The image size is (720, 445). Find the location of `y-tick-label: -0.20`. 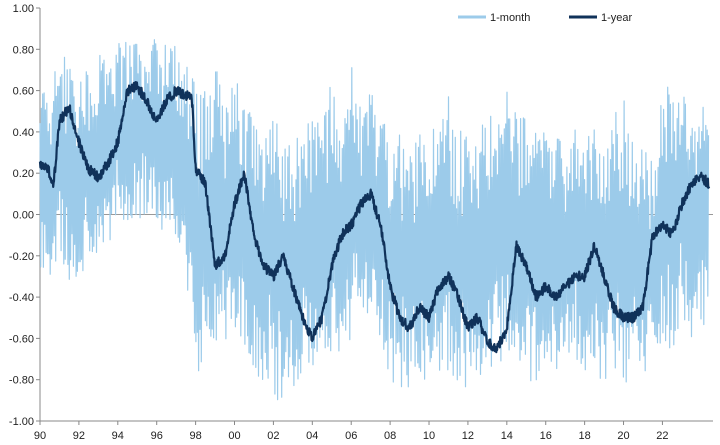

y-tick-label: -0.20 is located at coordinates (21, 257).